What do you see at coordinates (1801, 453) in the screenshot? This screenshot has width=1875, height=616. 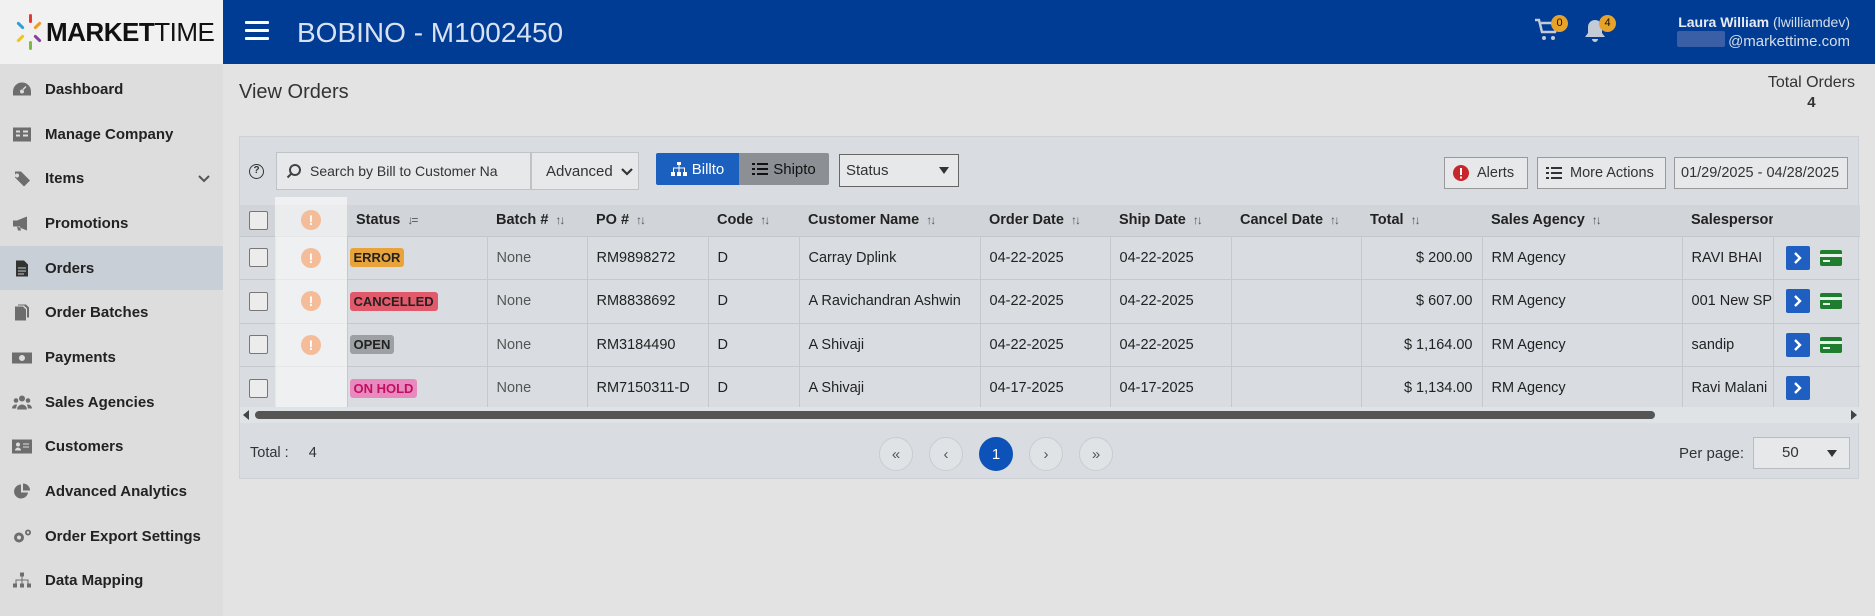 I see `per-page-select: 50` at bounding box center [1801, 453].